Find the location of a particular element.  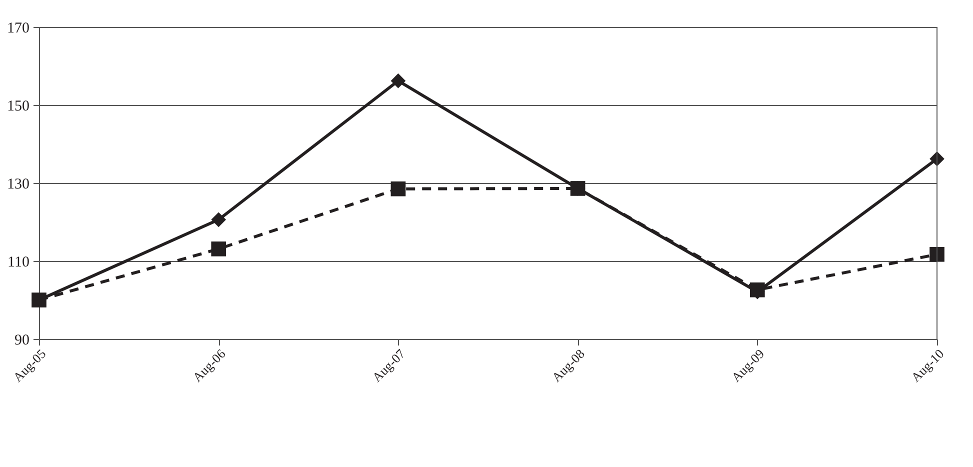

y-tick-label: 170 is located at coordinates (18, 28).